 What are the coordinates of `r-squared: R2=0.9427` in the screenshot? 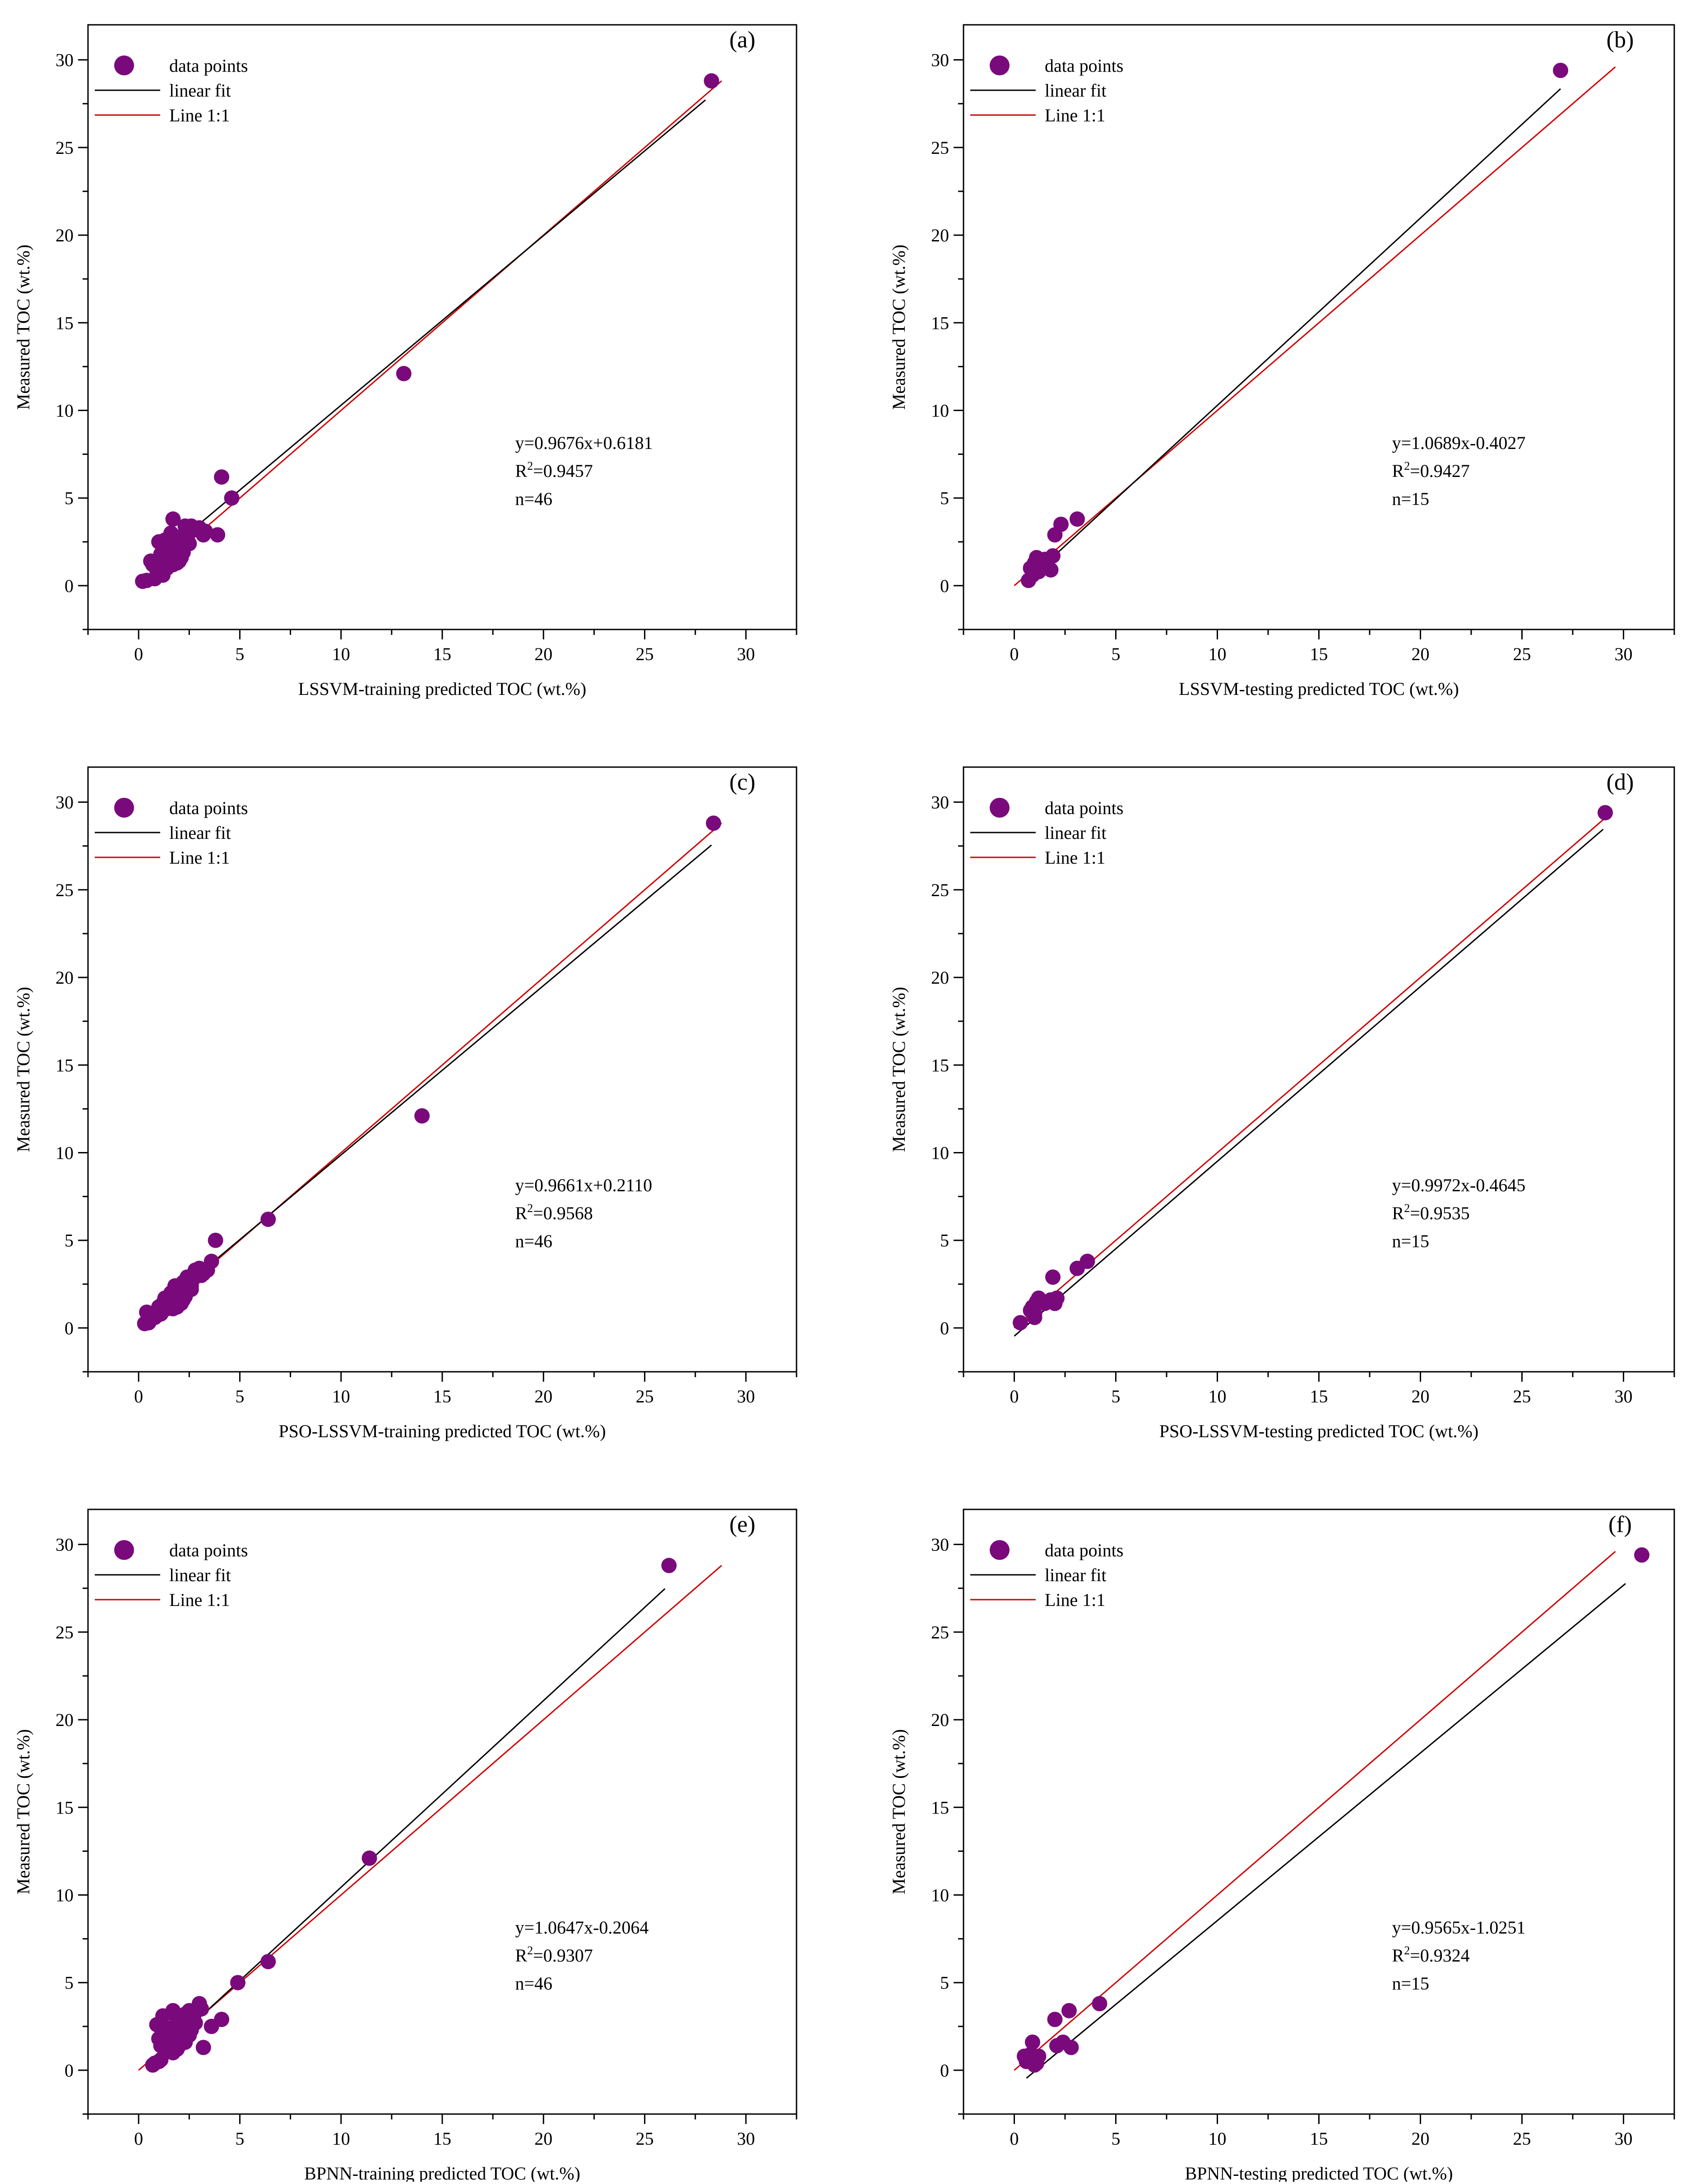 It's located at (1431, 470).